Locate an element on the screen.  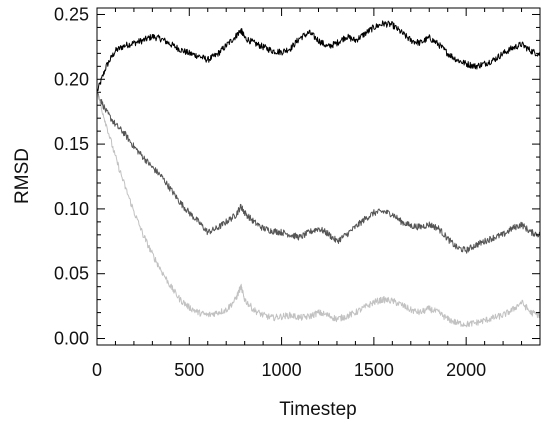
y-tick-label: 0.10 is located at coordinates (71, 209).